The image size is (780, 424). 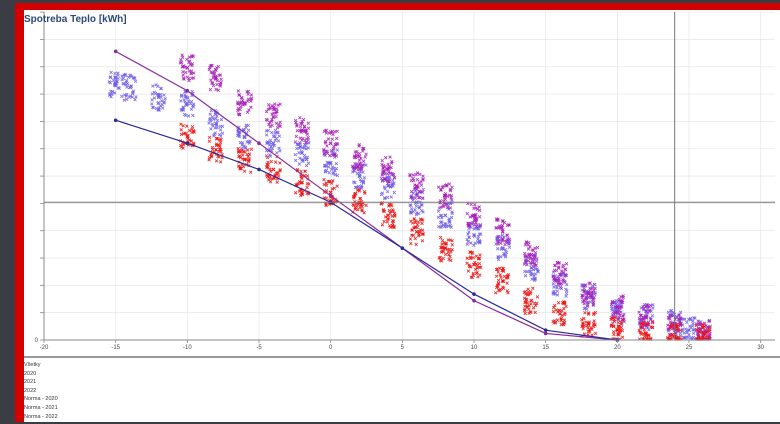 What do you see at coordinates (30, 382) in the screenshot?
I see `legend-item: 2021` at bounding box center [30, 382].